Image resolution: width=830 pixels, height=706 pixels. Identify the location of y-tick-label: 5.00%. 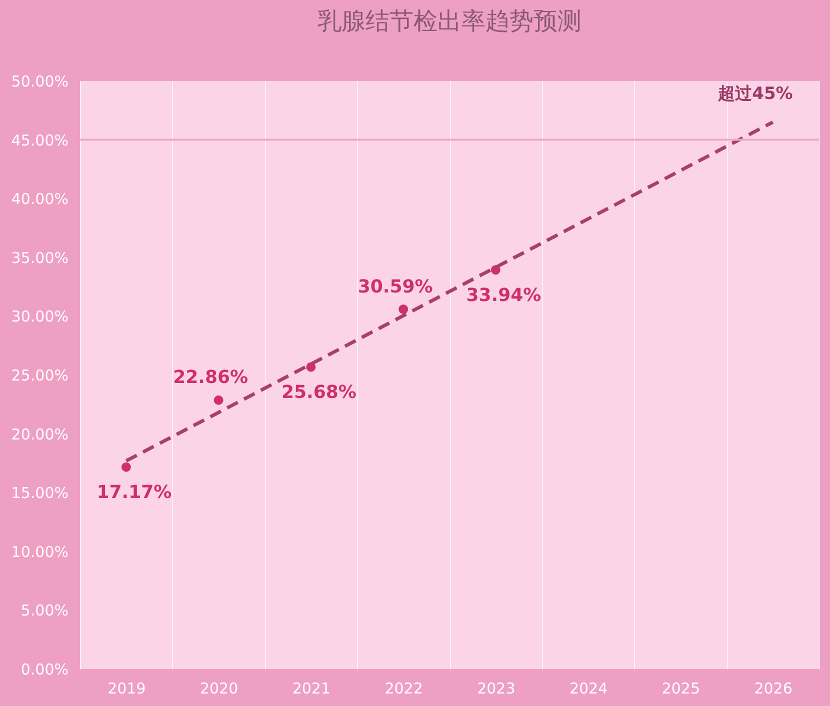
(44, 611).